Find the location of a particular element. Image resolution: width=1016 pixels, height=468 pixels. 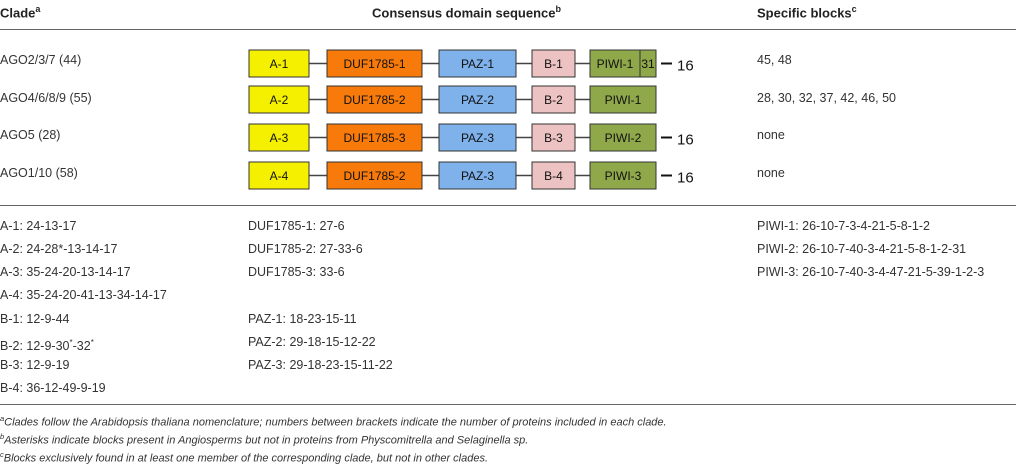

domain-label: DUF1785-1 is located at coordinates (374, 64).